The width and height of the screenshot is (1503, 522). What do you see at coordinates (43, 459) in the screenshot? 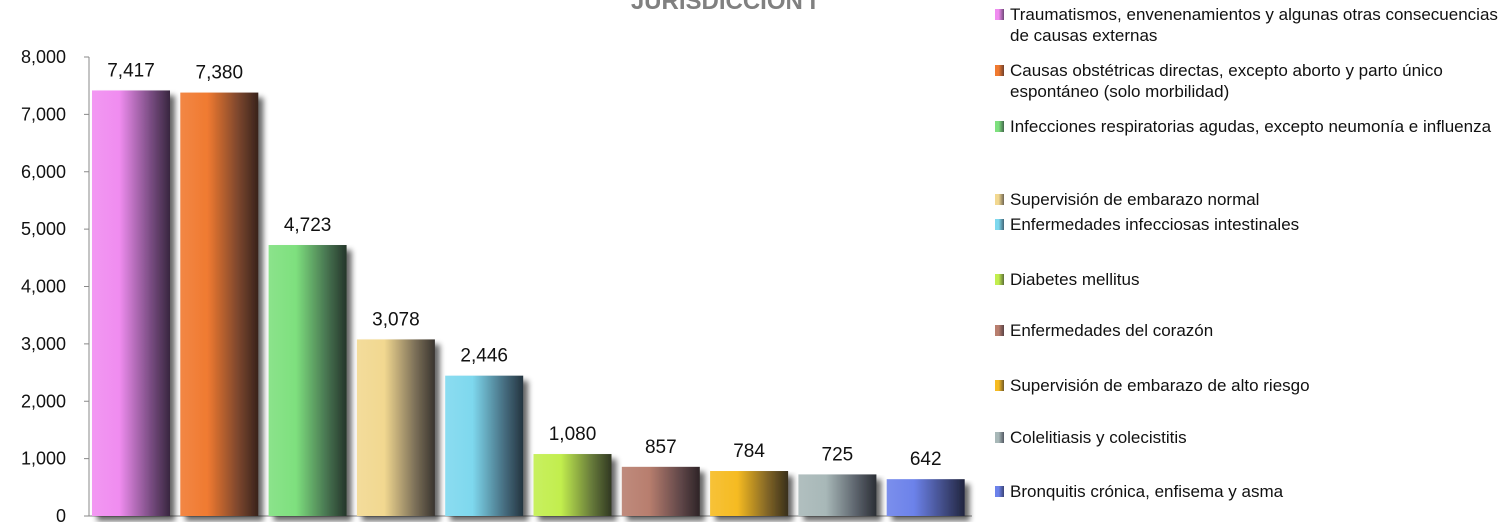
I see `y-tick-label: 1,000` at bounding box center [43, 459].